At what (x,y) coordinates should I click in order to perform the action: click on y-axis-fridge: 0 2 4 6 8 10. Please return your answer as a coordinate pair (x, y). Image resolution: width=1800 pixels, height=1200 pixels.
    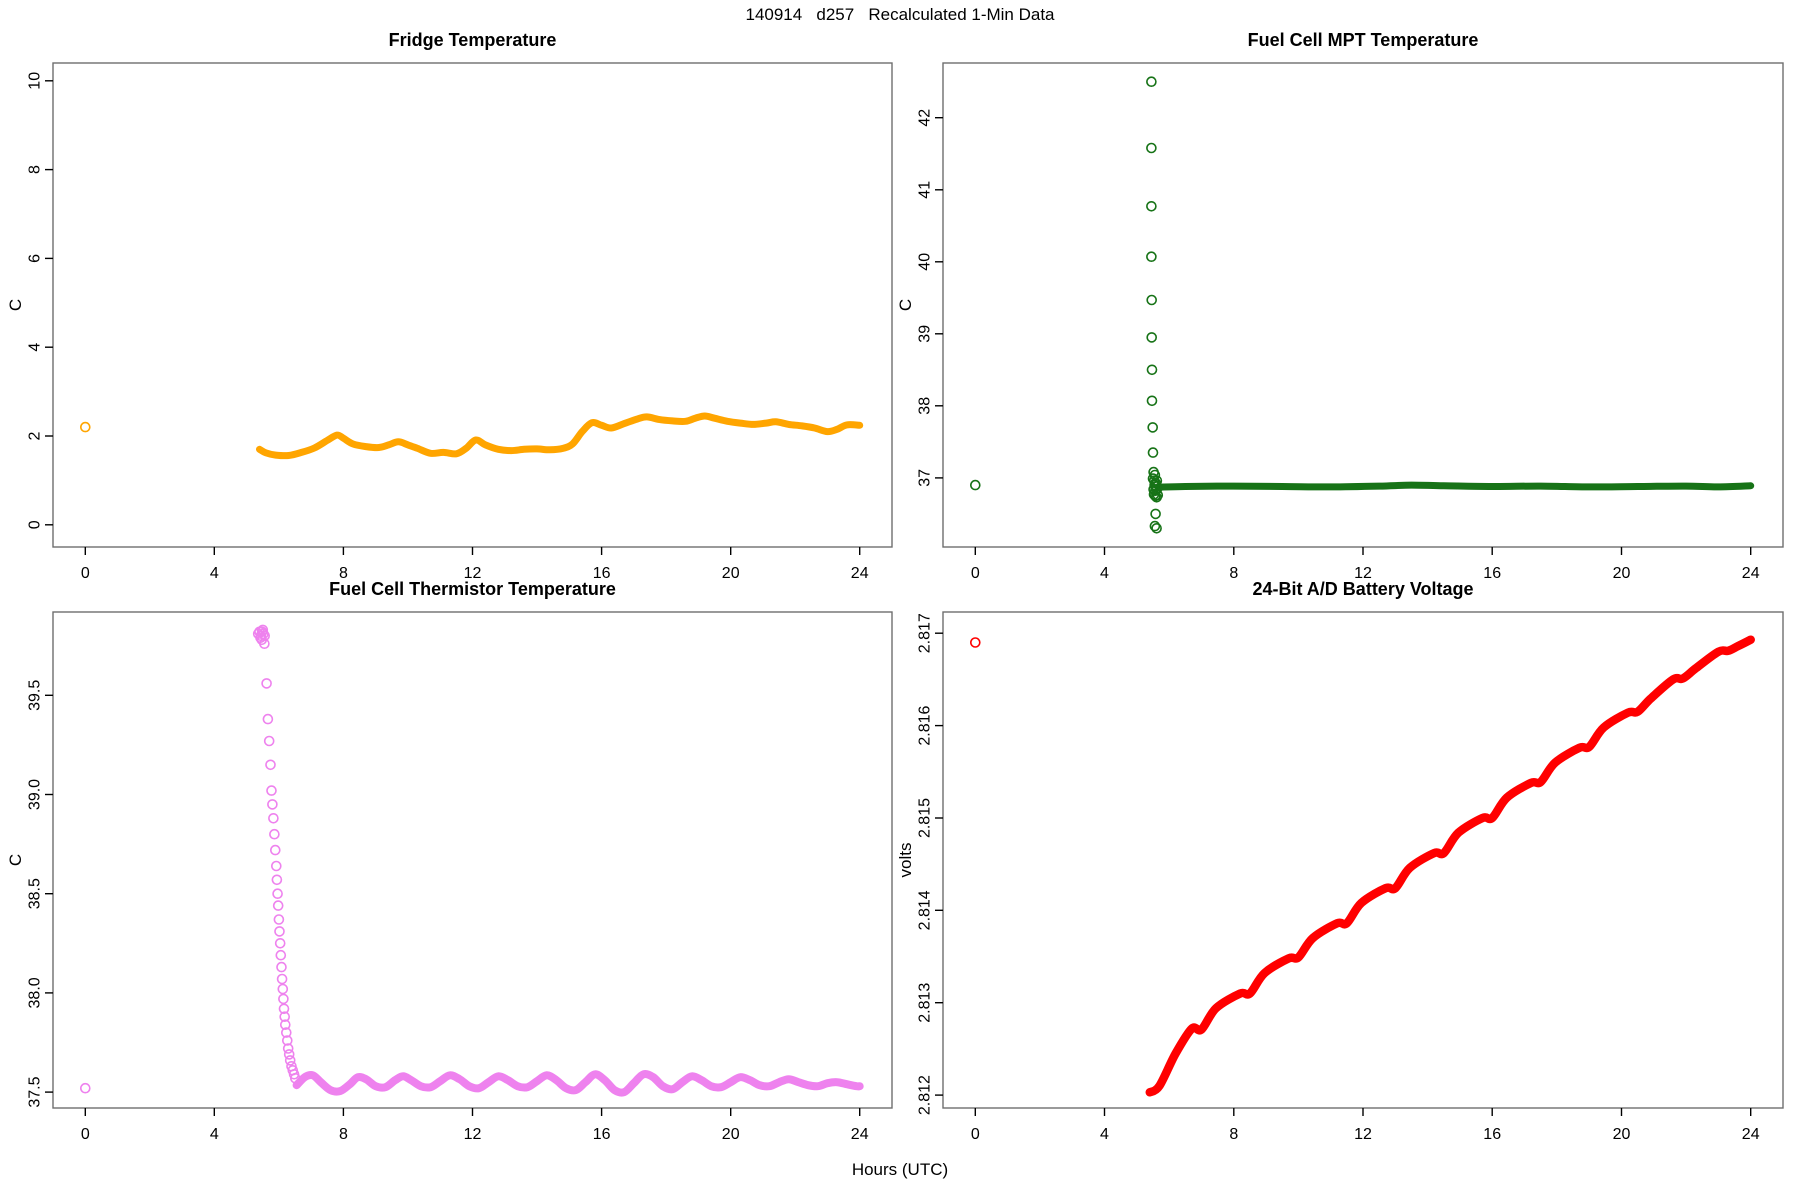
    Looking at the image, I should click on (40, 300).